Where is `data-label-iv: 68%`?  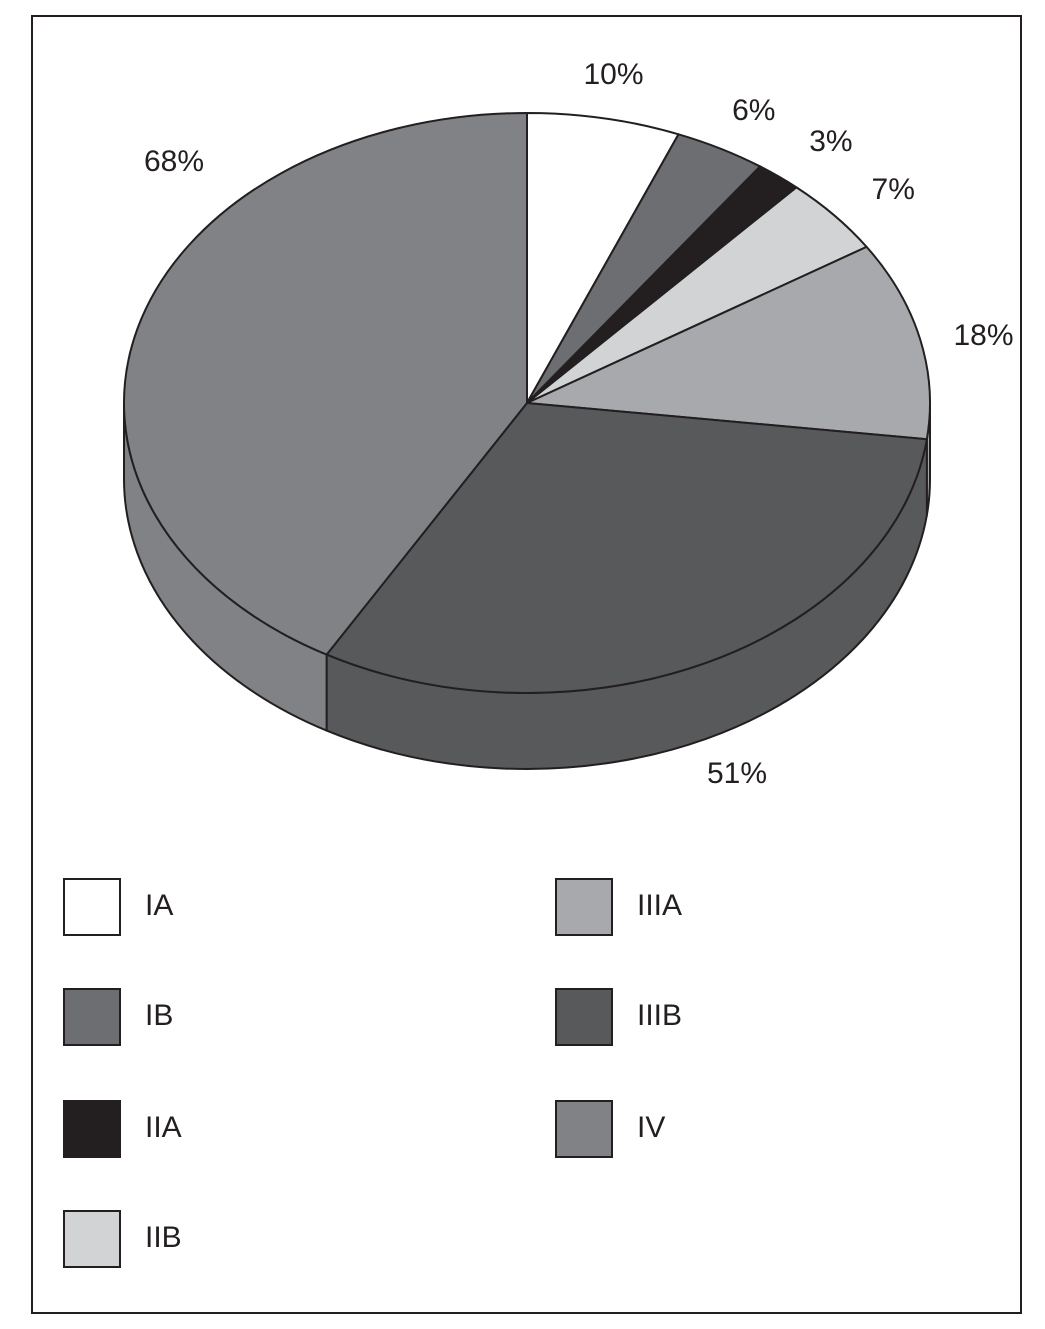
data-label-iv: 68% is located at coordinates (174, 161).